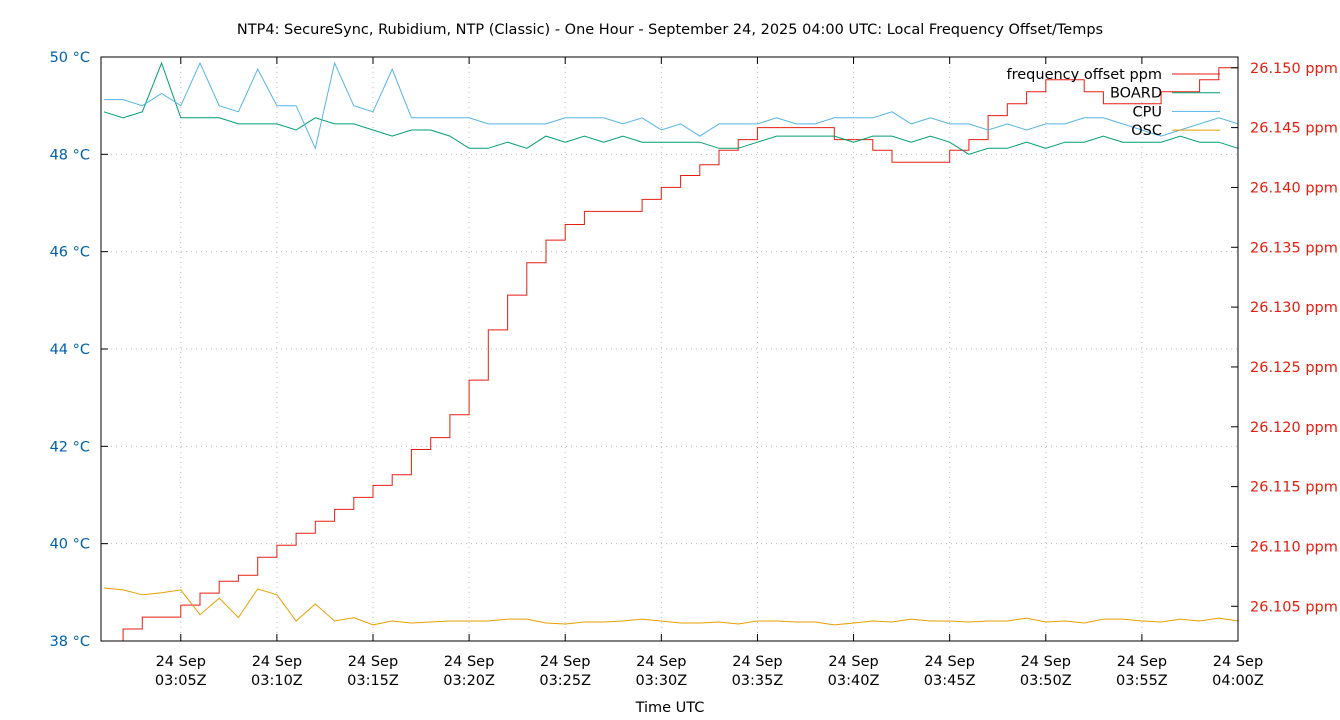  I want to click on x-tick-label-time: 03:55Z, so click(1142, 681).